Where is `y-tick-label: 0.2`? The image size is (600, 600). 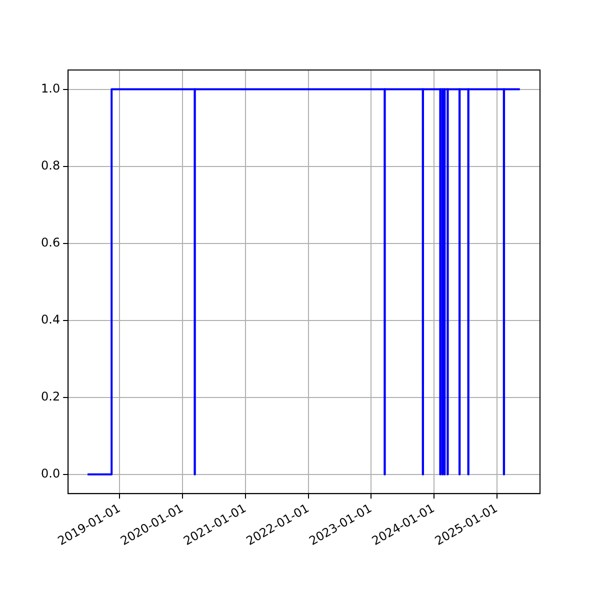
y-tick-label: 0.2 is located at coordinates (50, 397).